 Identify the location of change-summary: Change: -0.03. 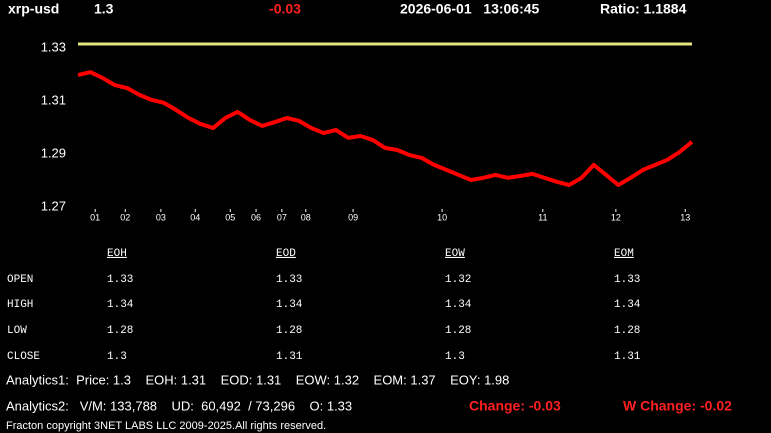
(515, 406).